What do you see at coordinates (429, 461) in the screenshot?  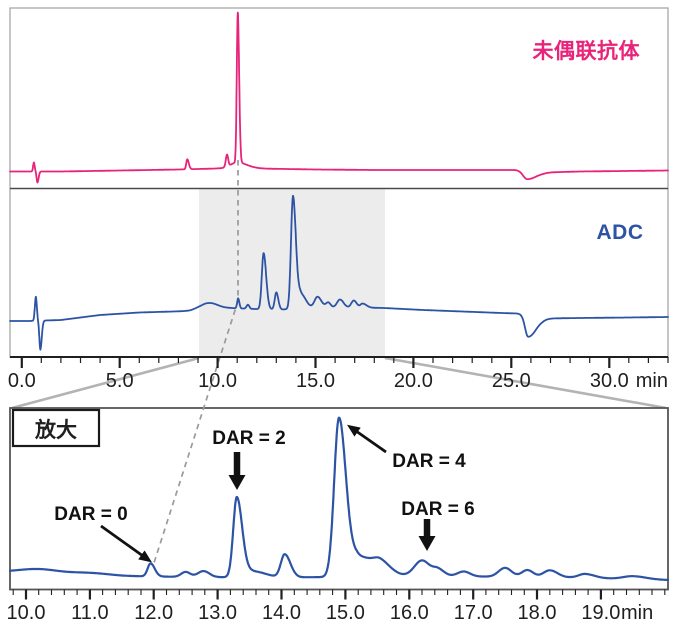 I see `dar4-label: DAR = 4` at bounding box center [429, 461].